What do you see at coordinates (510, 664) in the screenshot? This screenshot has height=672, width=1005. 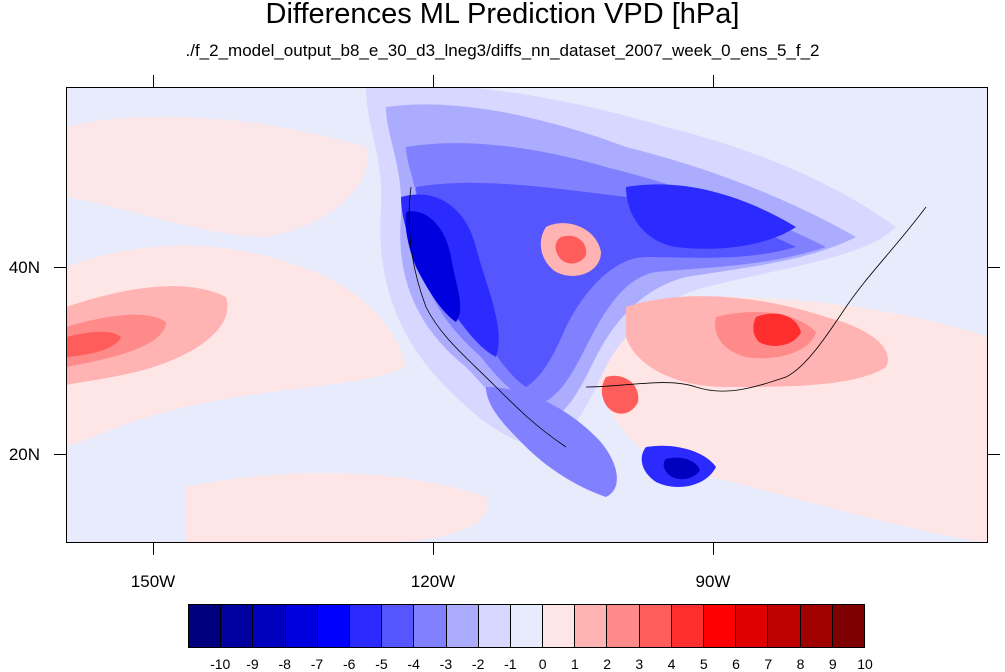 I see `colorbar-label-9: -1` at bounding box center [510, 664].